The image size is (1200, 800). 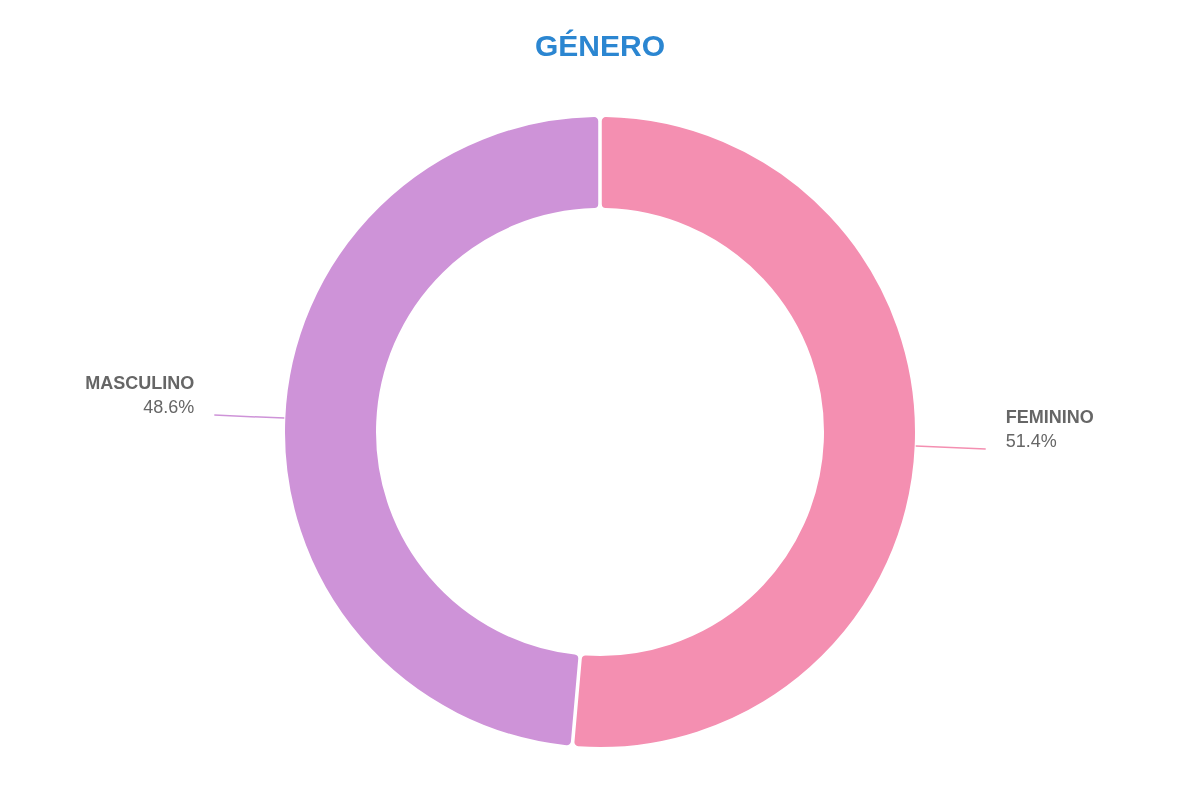 I want to click on slice-label: FEMININO, so click(x=1049, y=416).